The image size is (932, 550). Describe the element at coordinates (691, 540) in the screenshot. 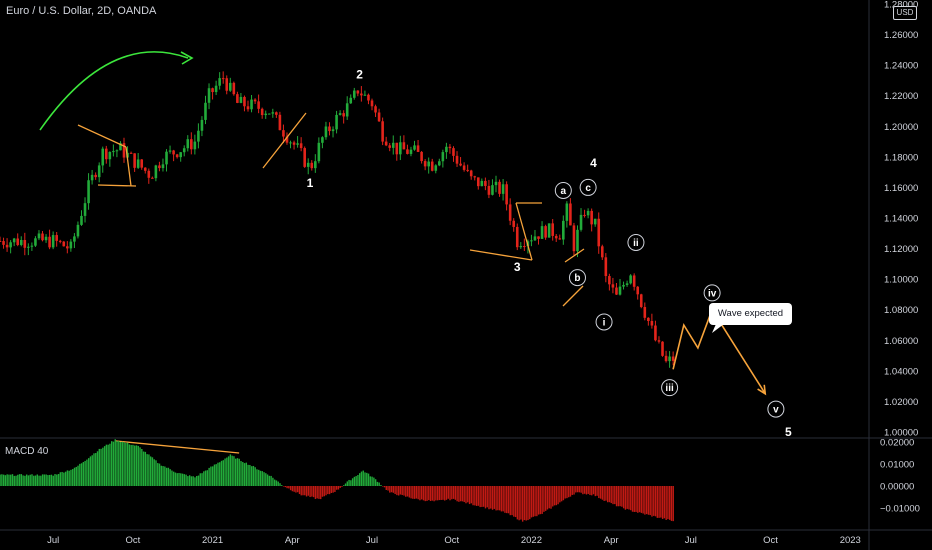

I see `time-tick-label: Jul` at that location.